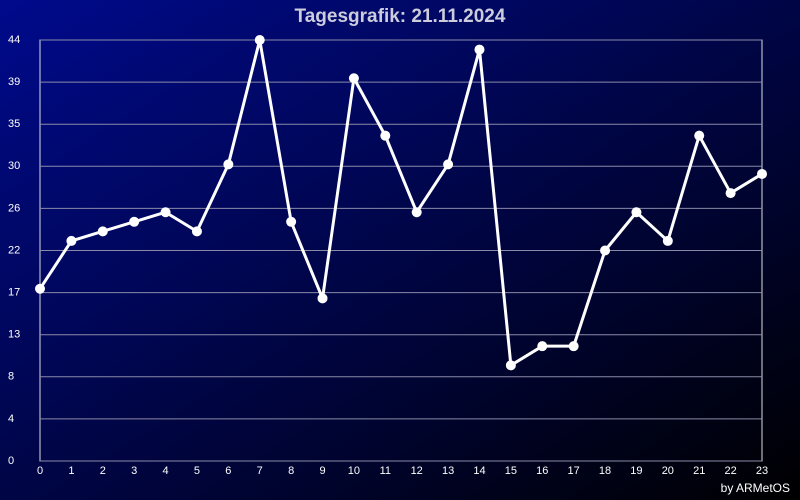 The height and width of the screenshot is (500, 800). Describe the element at coordinates (14, 293) in the screenshot. I see `y-tick-label: 17` at that location.